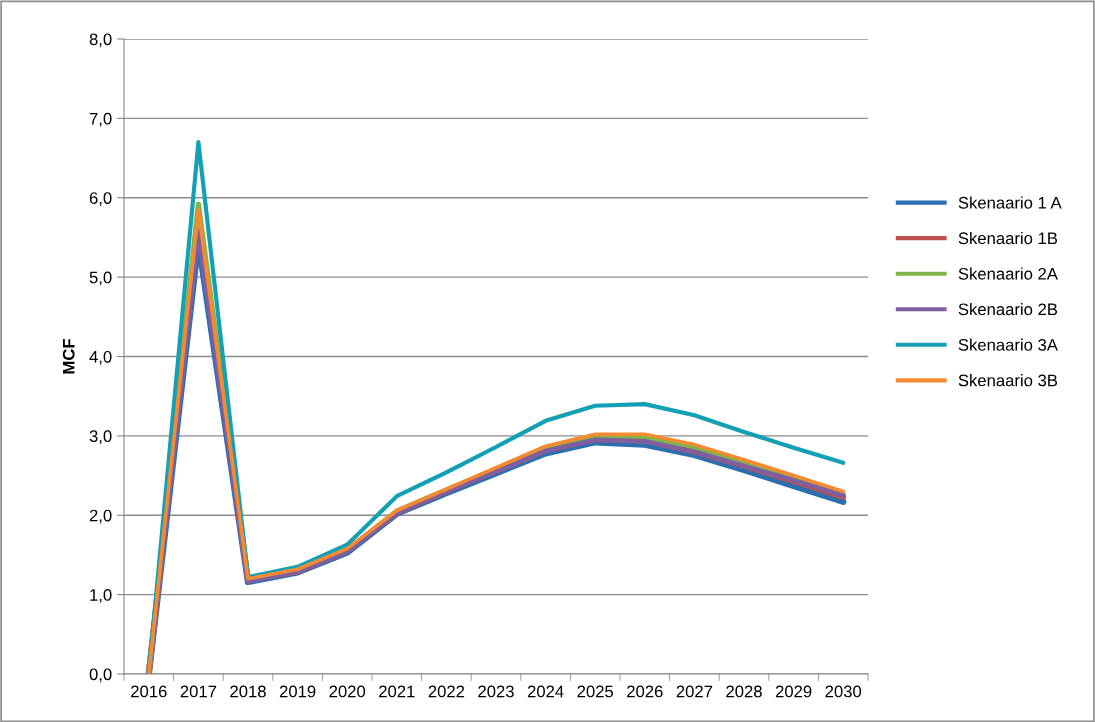  I want to click on x-tick-label: 2028, so click(744, 691).